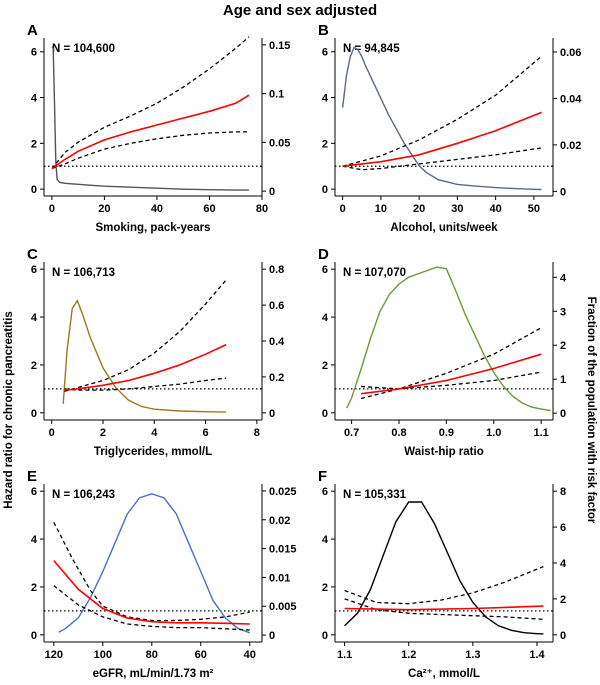 Image resolution: width=600 pixels, height=685 pixels. I want to click on x-tick-label: 0.9, so click(446, 433).